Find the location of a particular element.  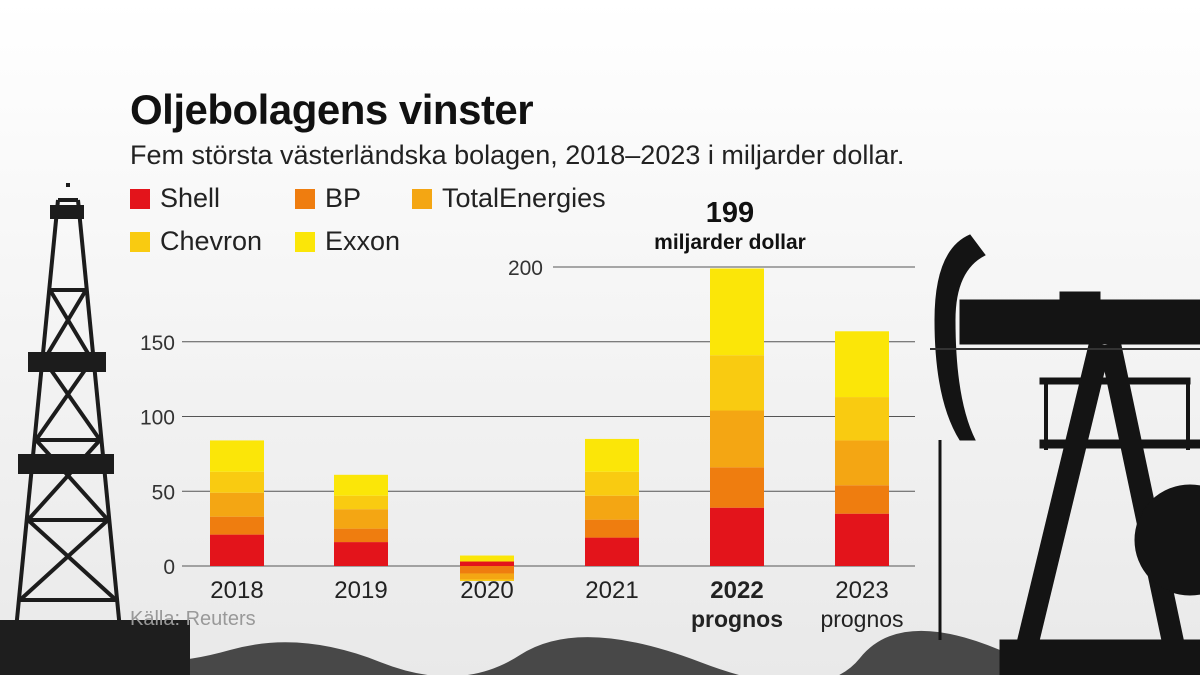

x-tick-label: 2023 is located at coordinates (861, 590).